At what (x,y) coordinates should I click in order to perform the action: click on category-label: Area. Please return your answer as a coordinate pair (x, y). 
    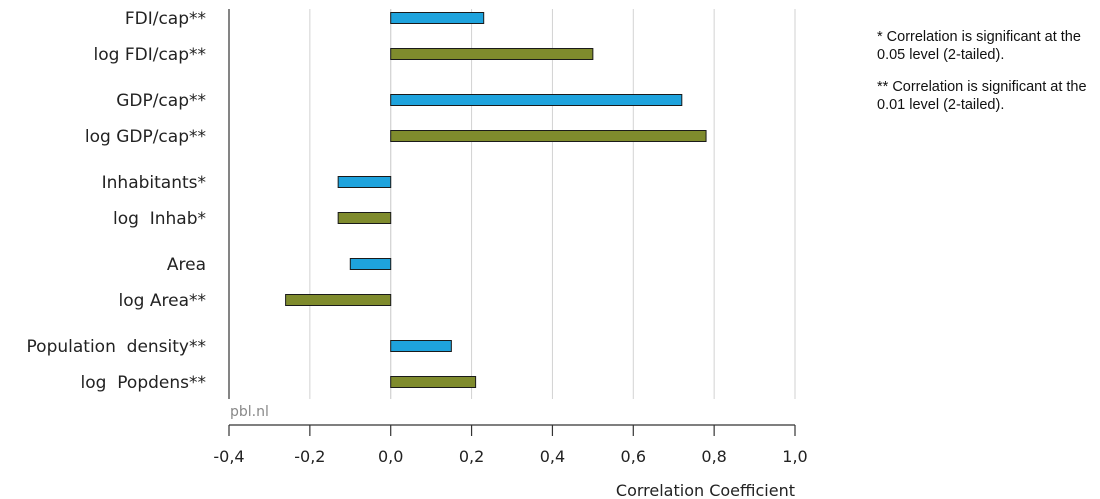
    Looking at the image, I should click on (186, 265).